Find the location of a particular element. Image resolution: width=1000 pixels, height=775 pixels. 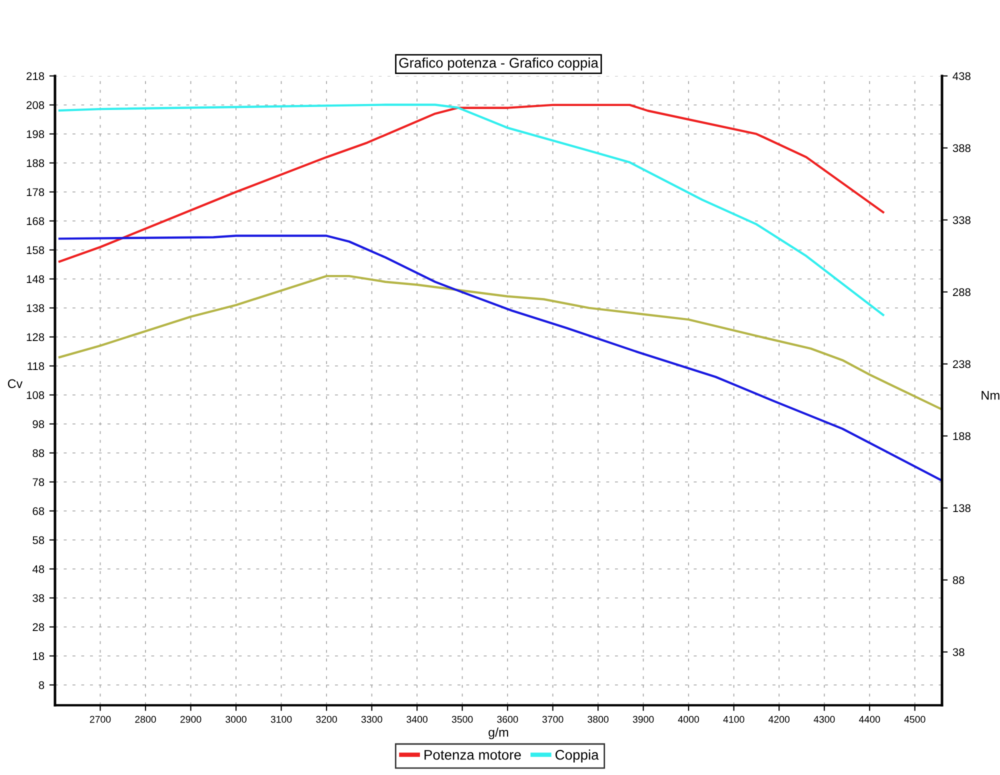

x-tick-label: 4500 is located at coordinates (915, 719).